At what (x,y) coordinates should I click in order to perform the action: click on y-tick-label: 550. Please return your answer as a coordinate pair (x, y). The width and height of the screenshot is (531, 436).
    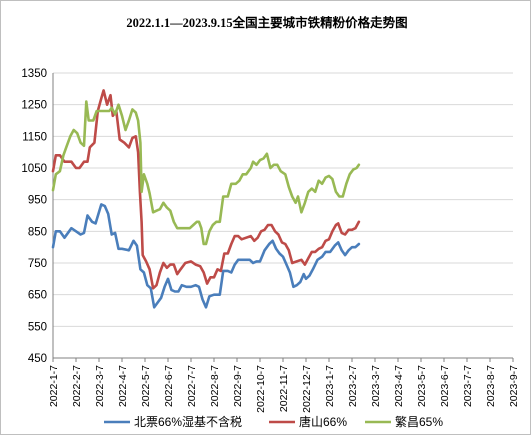
    Looking at the image, I should click on (37, 327).